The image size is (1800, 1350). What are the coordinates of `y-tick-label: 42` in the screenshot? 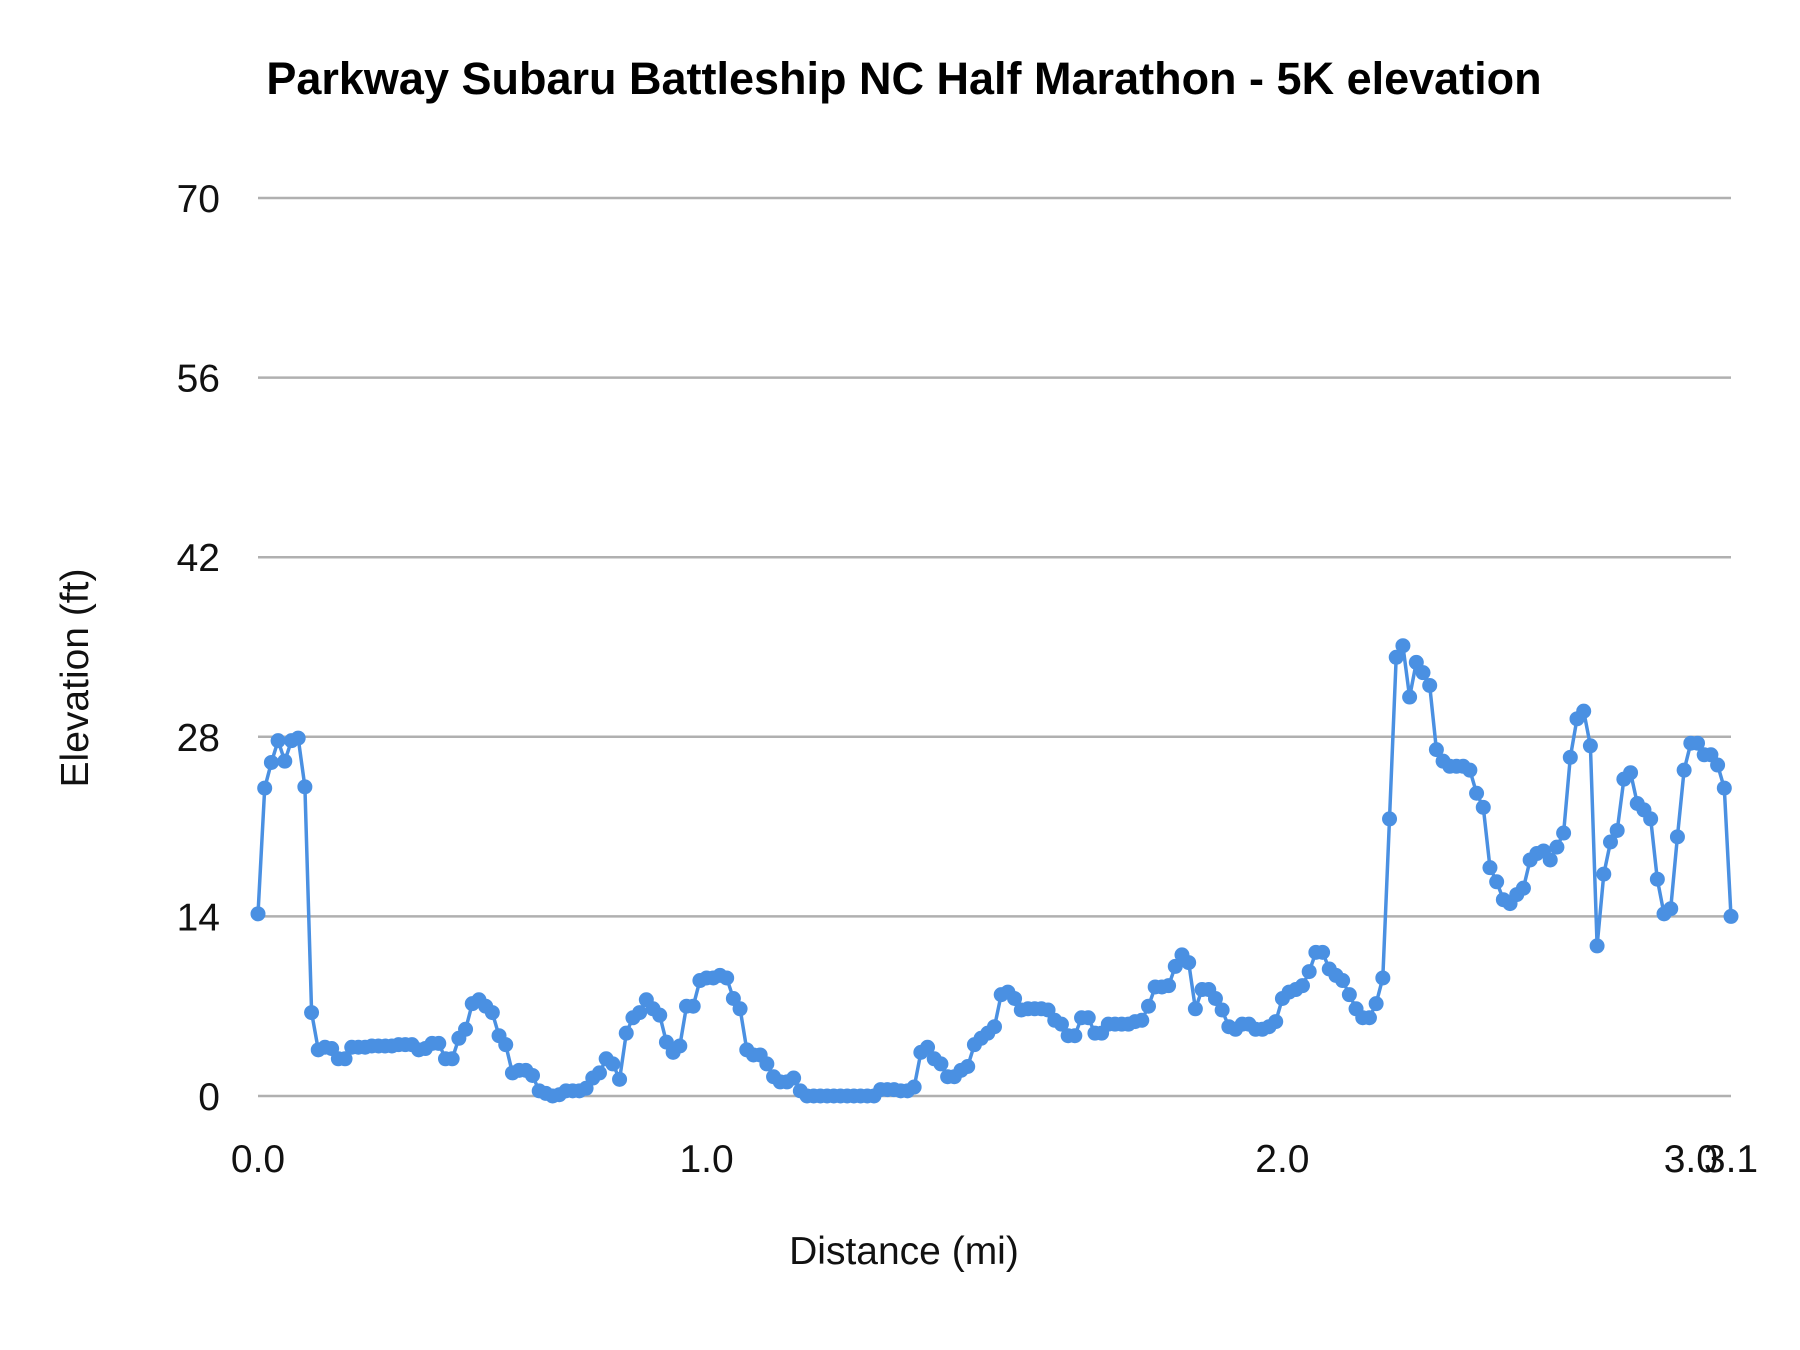 It's located at (198, 558).